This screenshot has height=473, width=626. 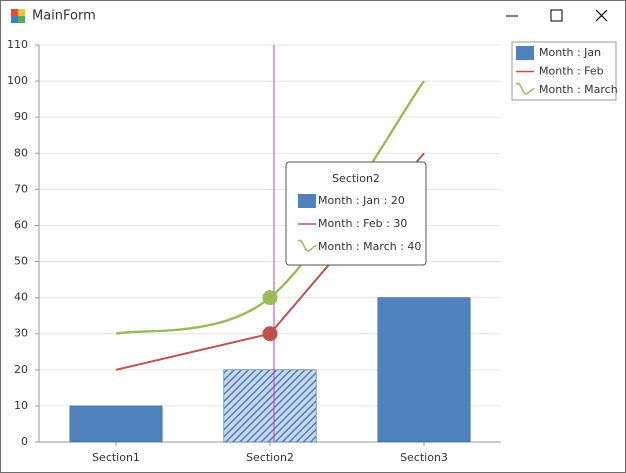 I want to click on tooltip-item: Month : Feb : 30, so click(x=362, y=223).